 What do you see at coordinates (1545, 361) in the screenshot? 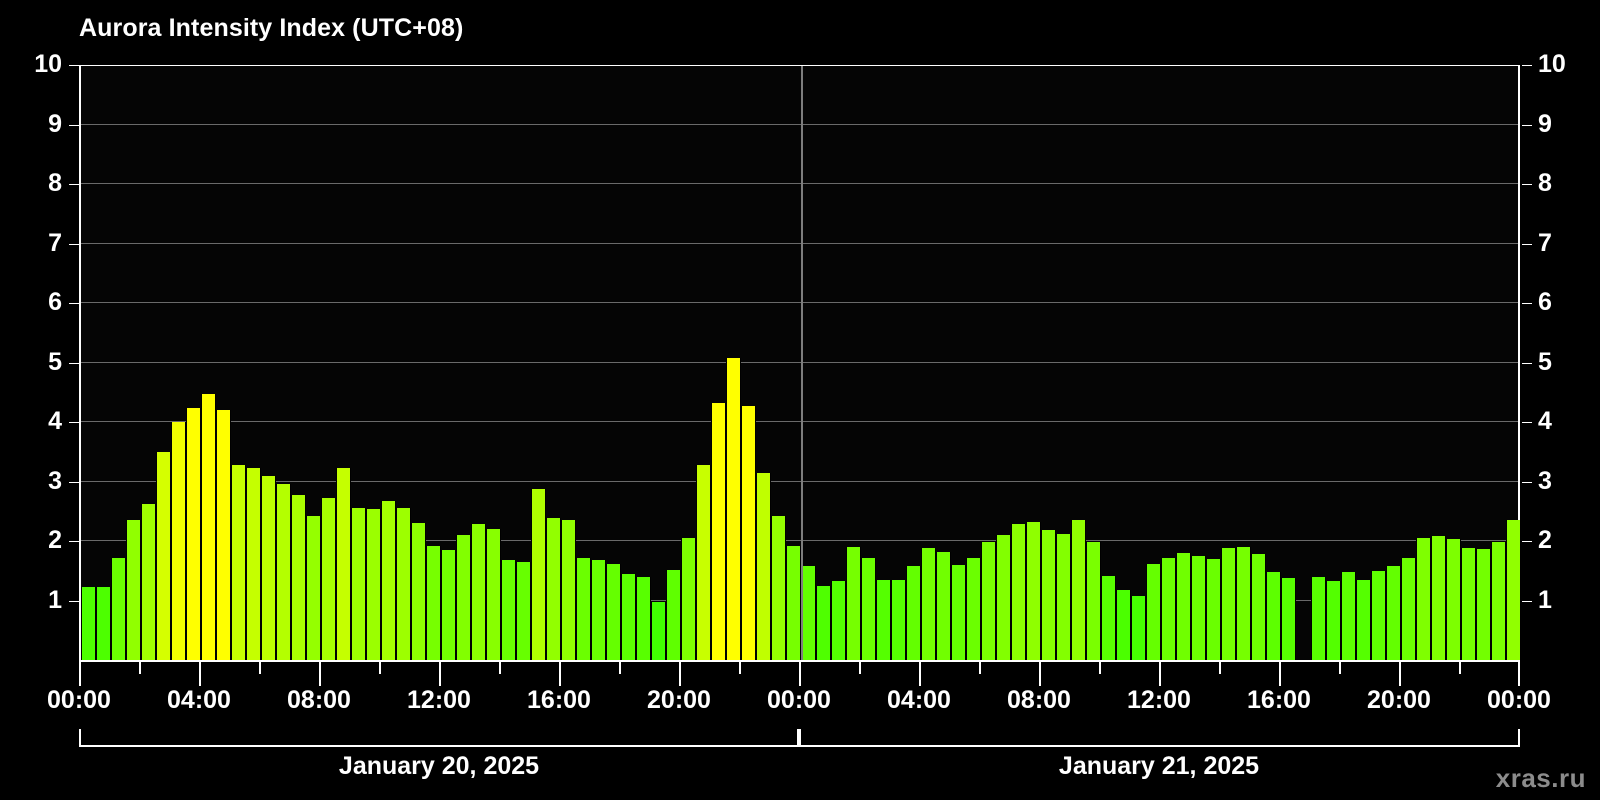
I see `y-tick-label-right-5: 5` at bounding box center [1545, 361].